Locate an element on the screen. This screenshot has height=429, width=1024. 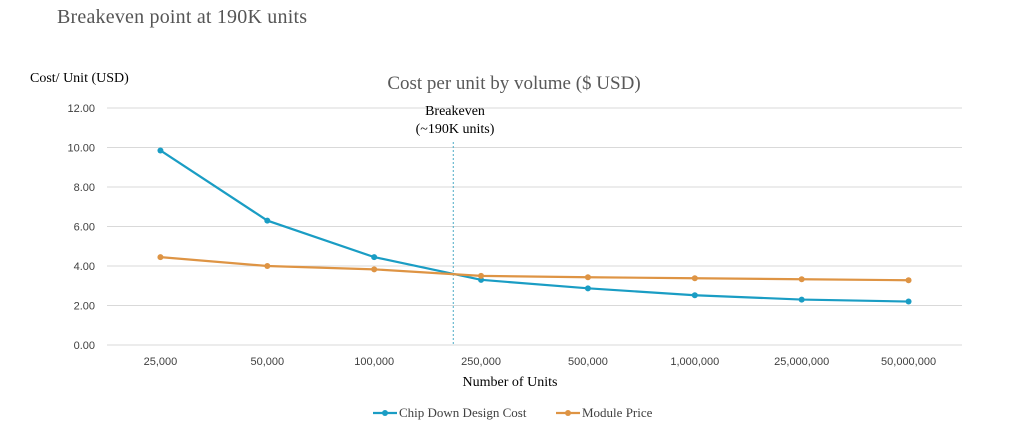
legend-marker-module-price is located at coordinates (568, 413).